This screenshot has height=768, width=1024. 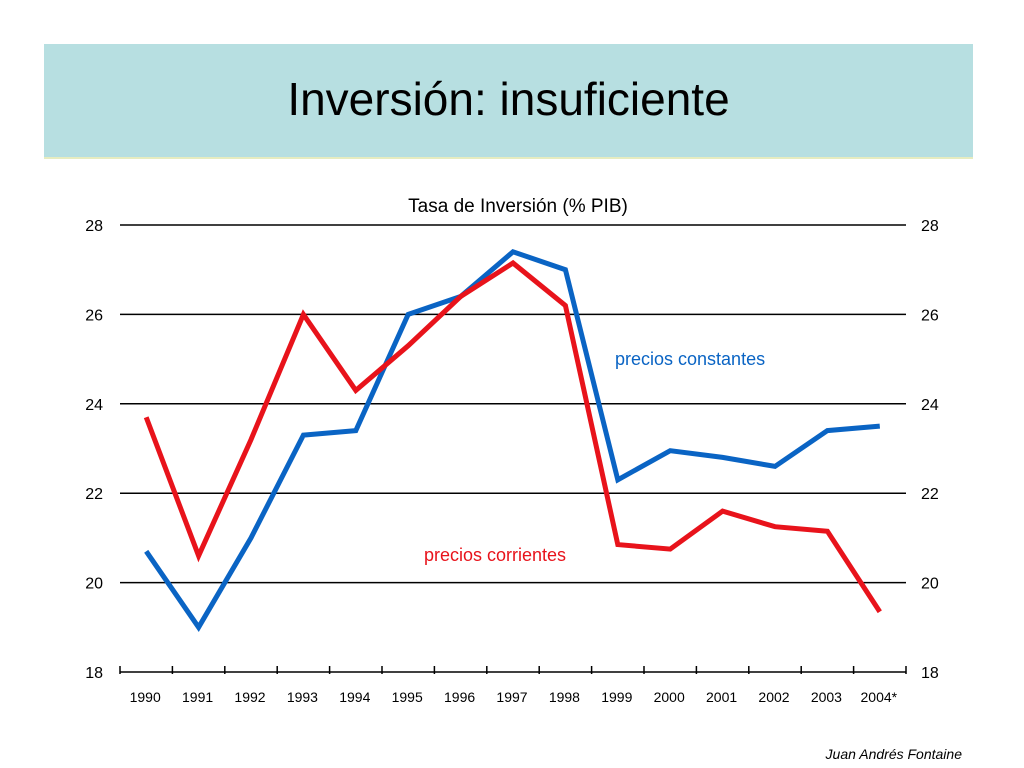 What do you see at coordinates (826, 697) in the screenshot?
I see `x-tick-label: 2003` at bounding box center [826, 697].